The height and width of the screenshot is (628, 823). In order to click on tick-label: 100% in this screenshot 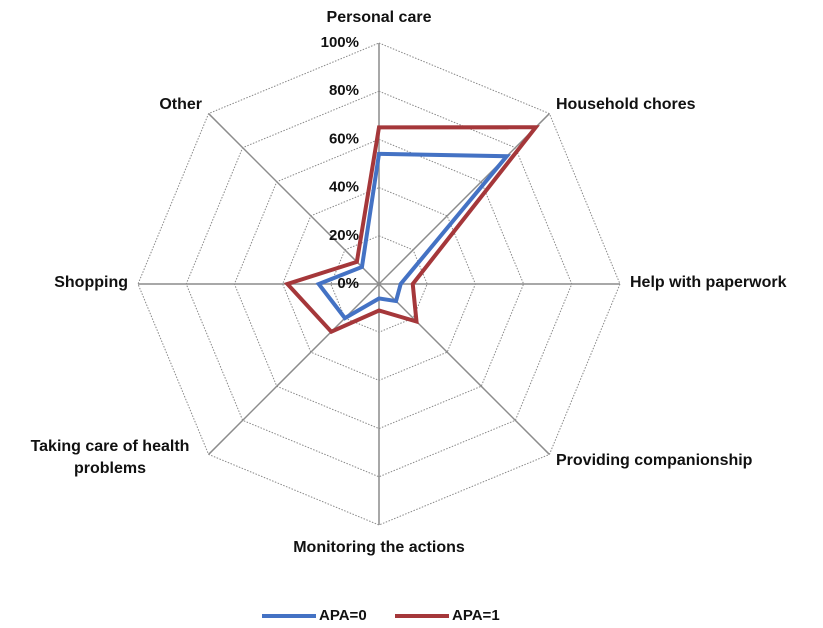, I will do `click(340, 42)`.